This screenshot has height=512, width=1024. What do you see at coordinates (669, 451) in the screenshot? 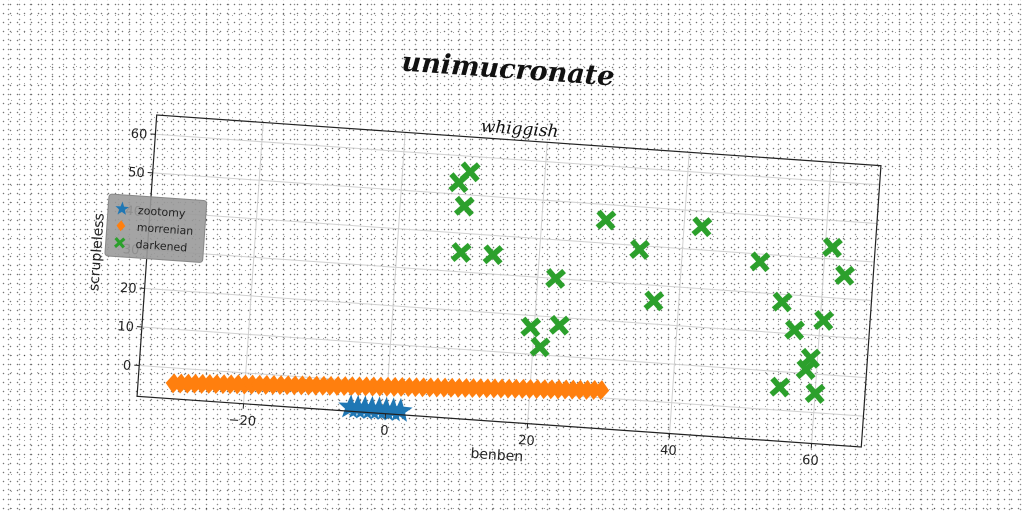
I see `x-tick-label: 40` at bounding box center [669, 451].